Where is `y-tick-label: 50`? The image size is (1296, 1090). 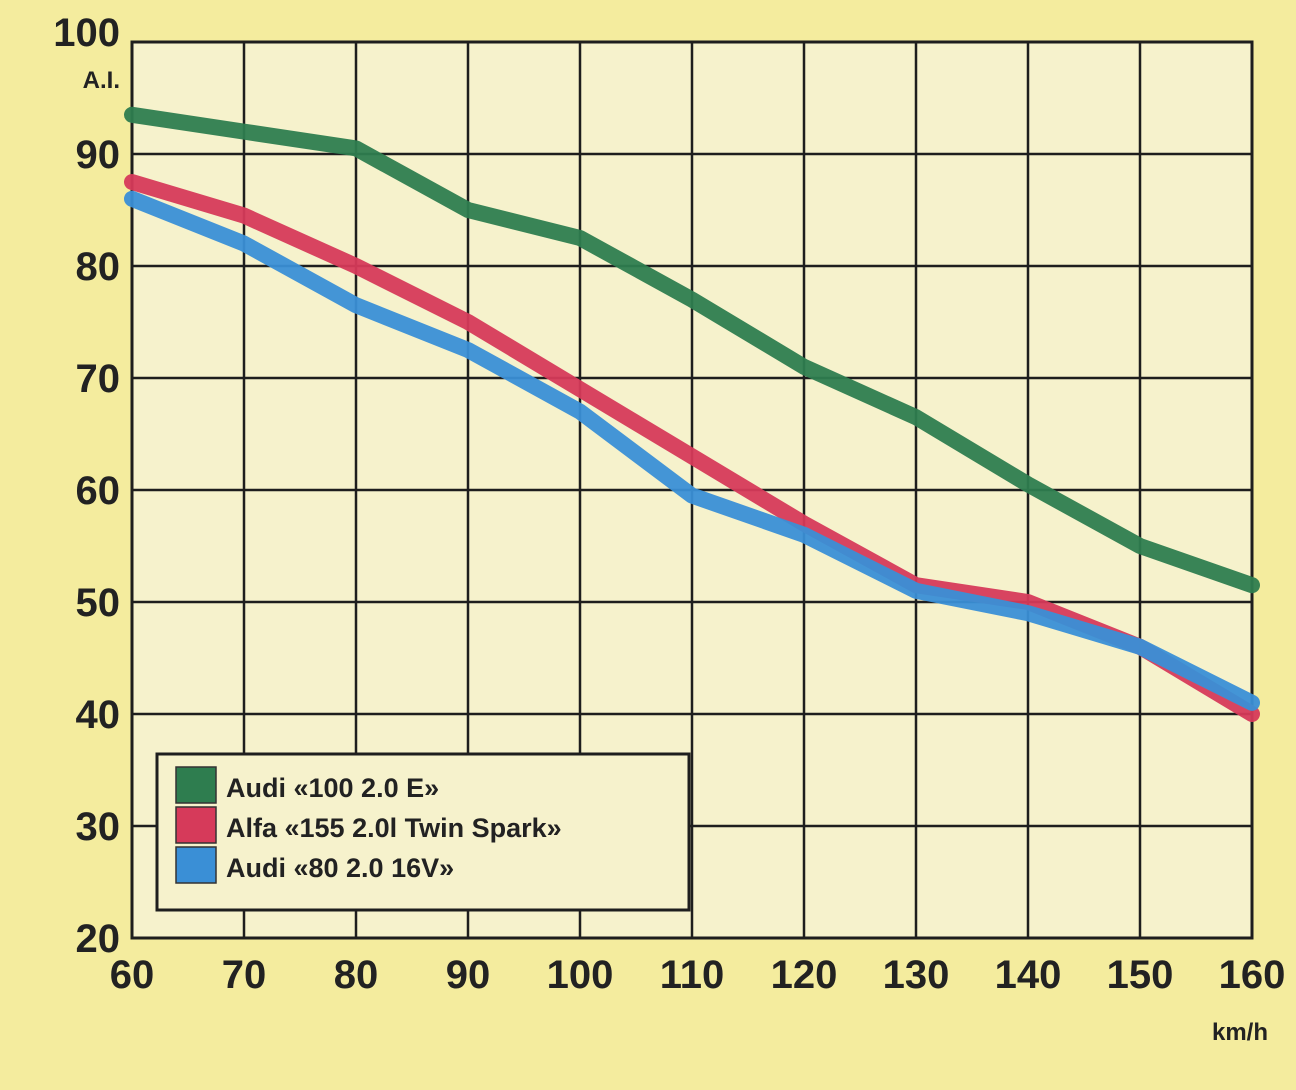 y-tick-label: 50 is located at coordinates (98, 603).